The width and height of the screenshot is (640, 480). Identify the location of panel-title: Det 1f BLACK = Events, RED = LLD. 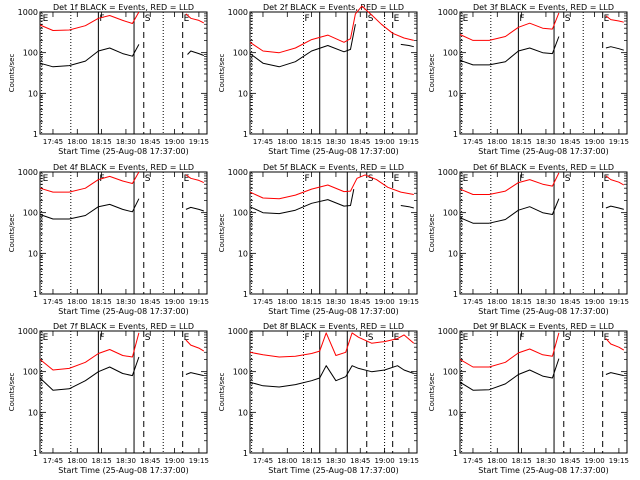
(123, 7).